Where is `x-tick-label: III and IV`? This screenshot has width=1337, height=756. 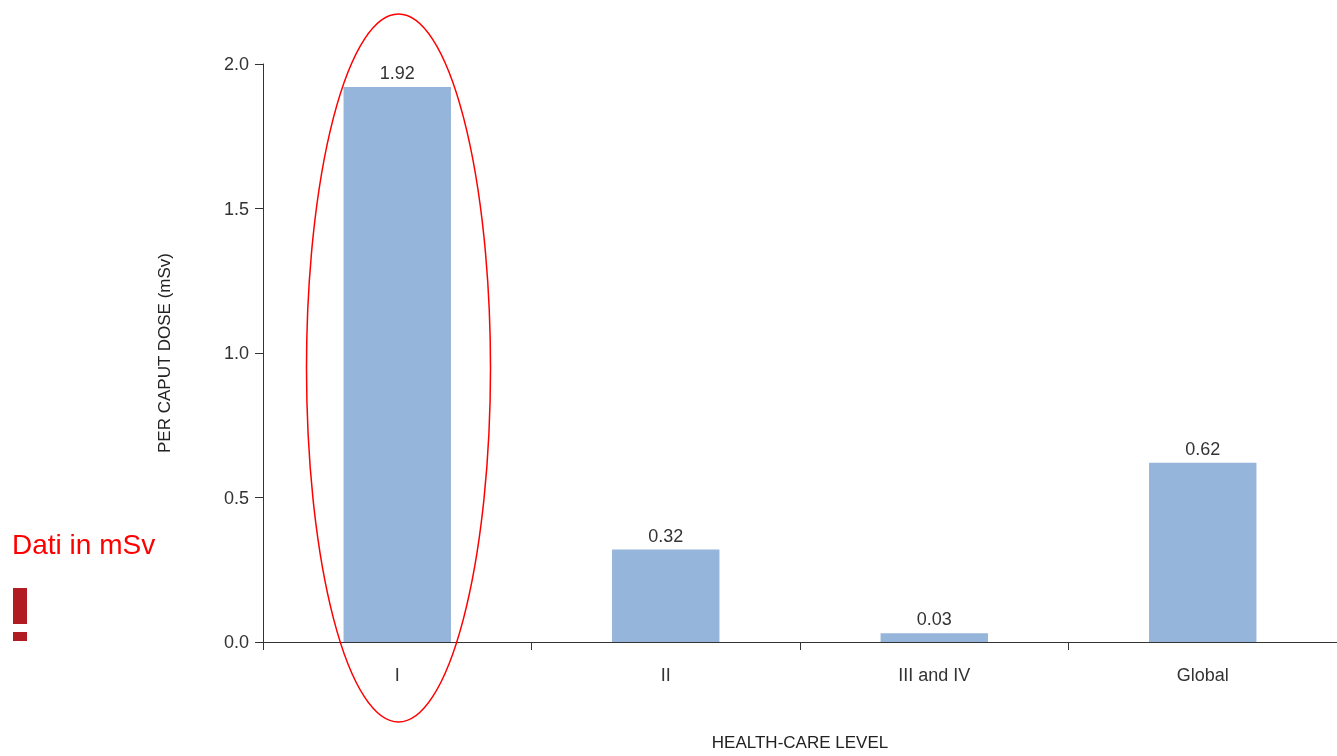 x-tick-label: III and IV is located at coordinates (934, 675).